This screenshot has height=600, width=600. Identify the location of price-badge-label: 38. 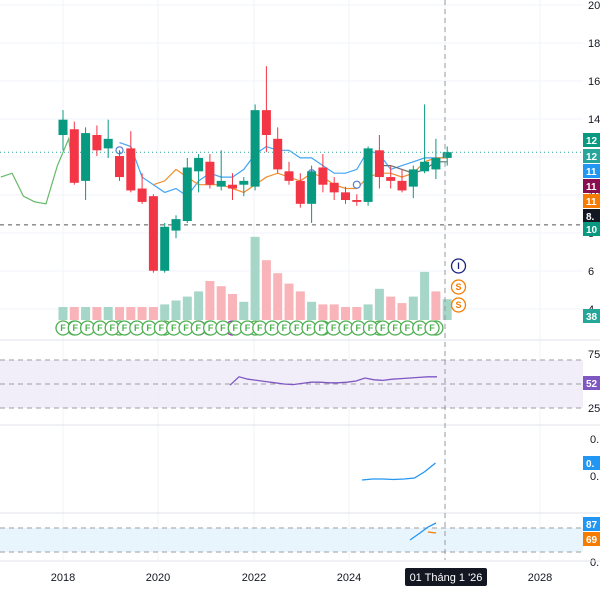
(592, 317).